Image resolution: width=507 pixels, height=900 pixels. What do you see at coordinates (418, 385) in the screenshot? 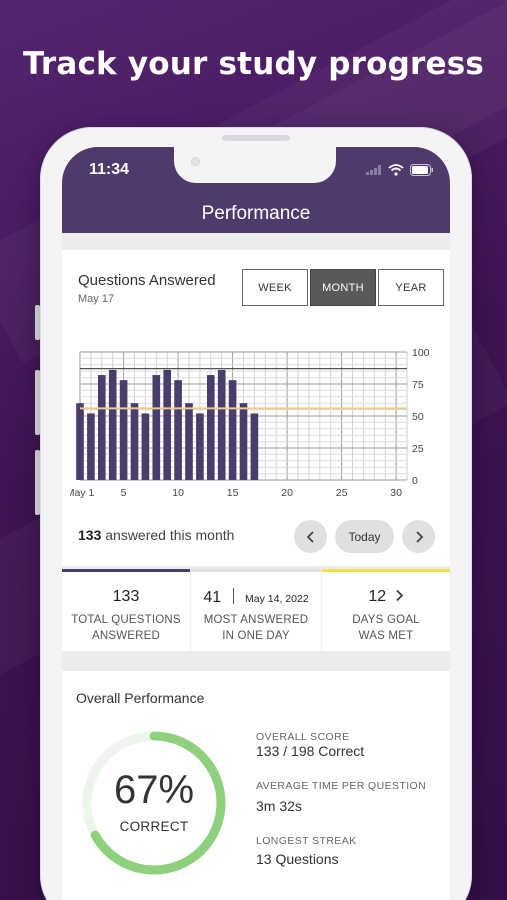
I see `y-tick-label: 75` at bounding box center [418, 385].